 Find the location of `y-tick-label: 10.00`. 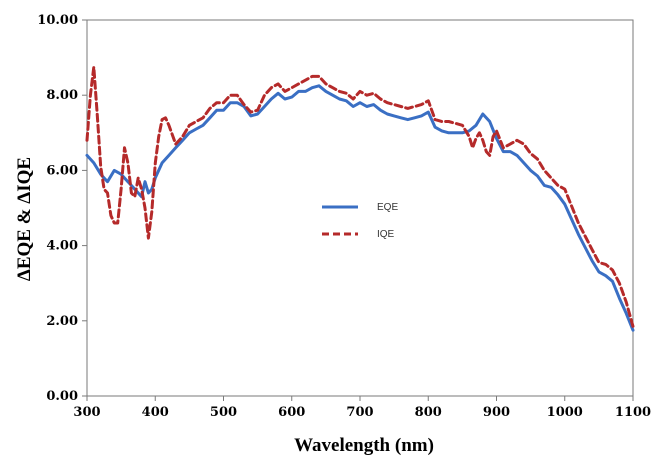

y-tick-label: 10.00 is located at coordinates (57, 20).